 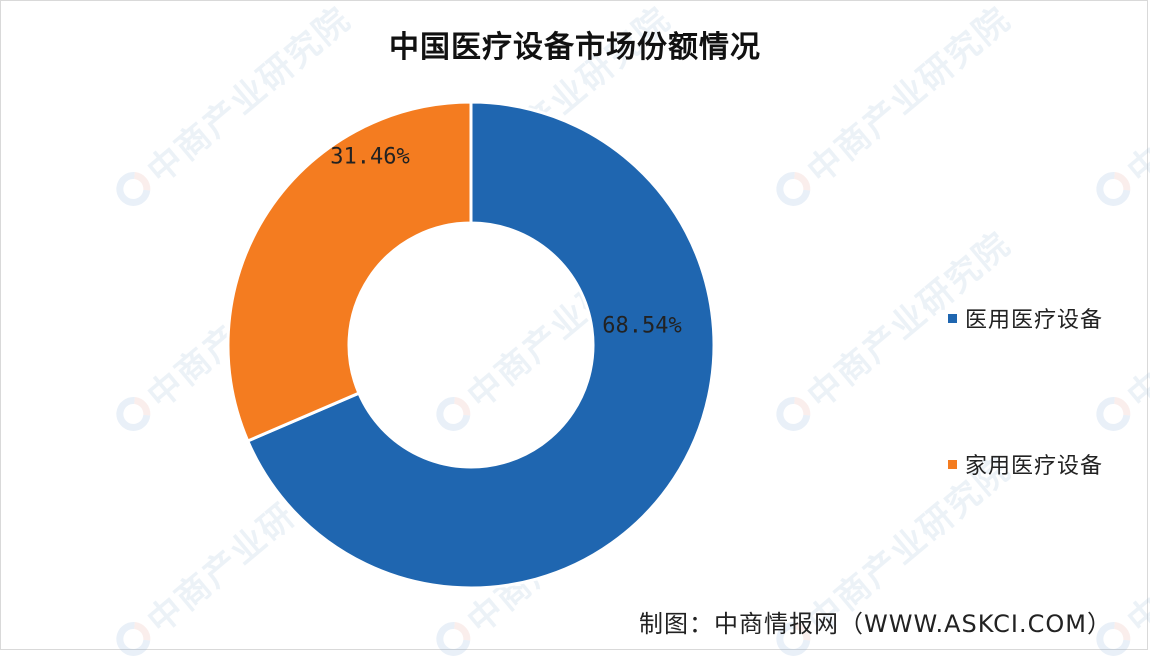 I want to click on source-note: 制图：中商情报网（WWW.ASKCI.COM）, so click(x=875, y=624).